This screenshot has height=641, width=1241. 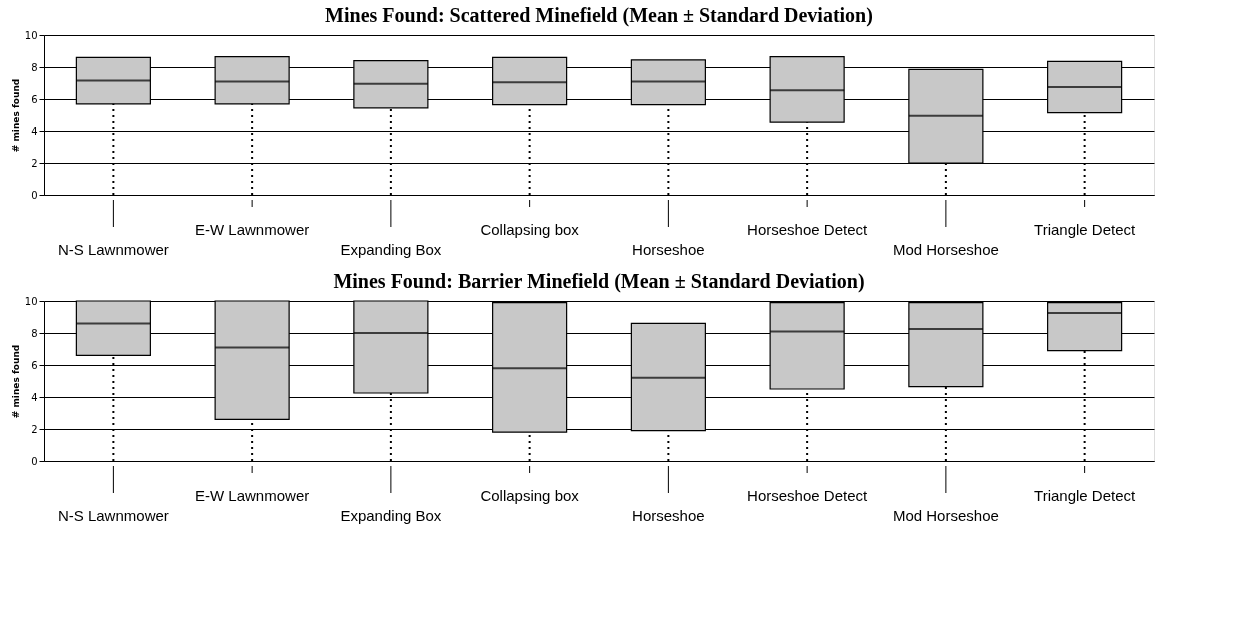 What do you see at coordinates (599, 15) in the screenshot?
I see `chart-title: Mines Found: Scattered Minefield (Mean ± Standard Deviation)` at bounding box center [599, 15].